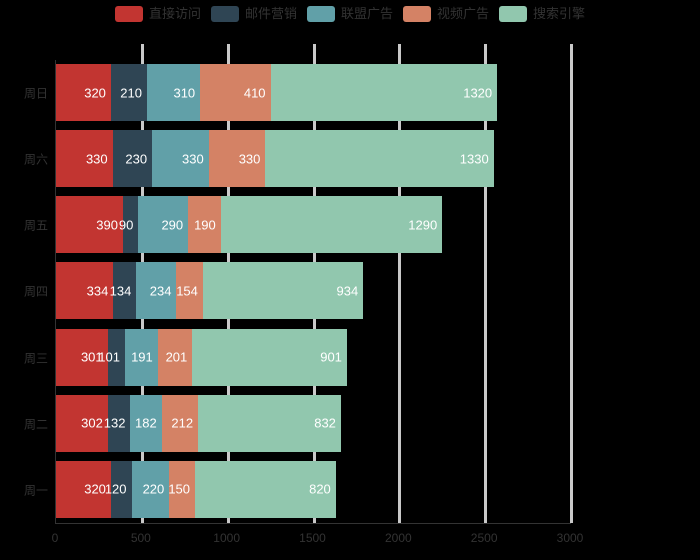 This screenshot has width=700, height=560. I want to click on bar-segment-视频广告: 330, so click(237, 159).